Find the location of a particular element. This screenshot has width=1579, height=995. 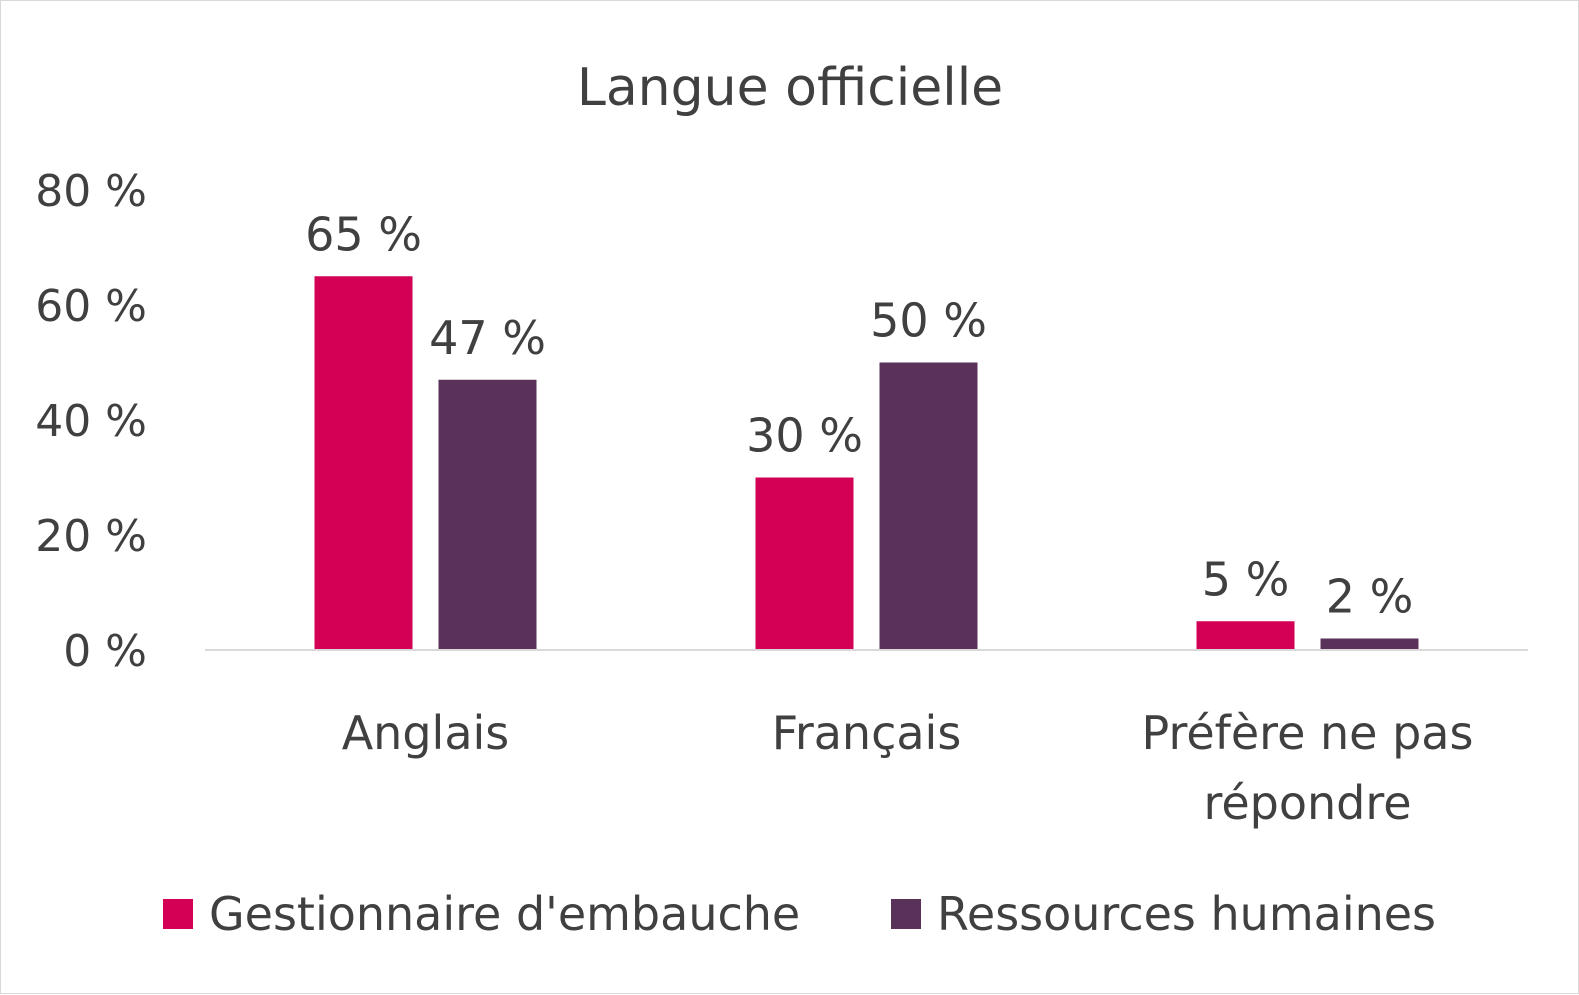

x-tick-label: Préfère ne pas répondre is located at coordinates (1308, 768).